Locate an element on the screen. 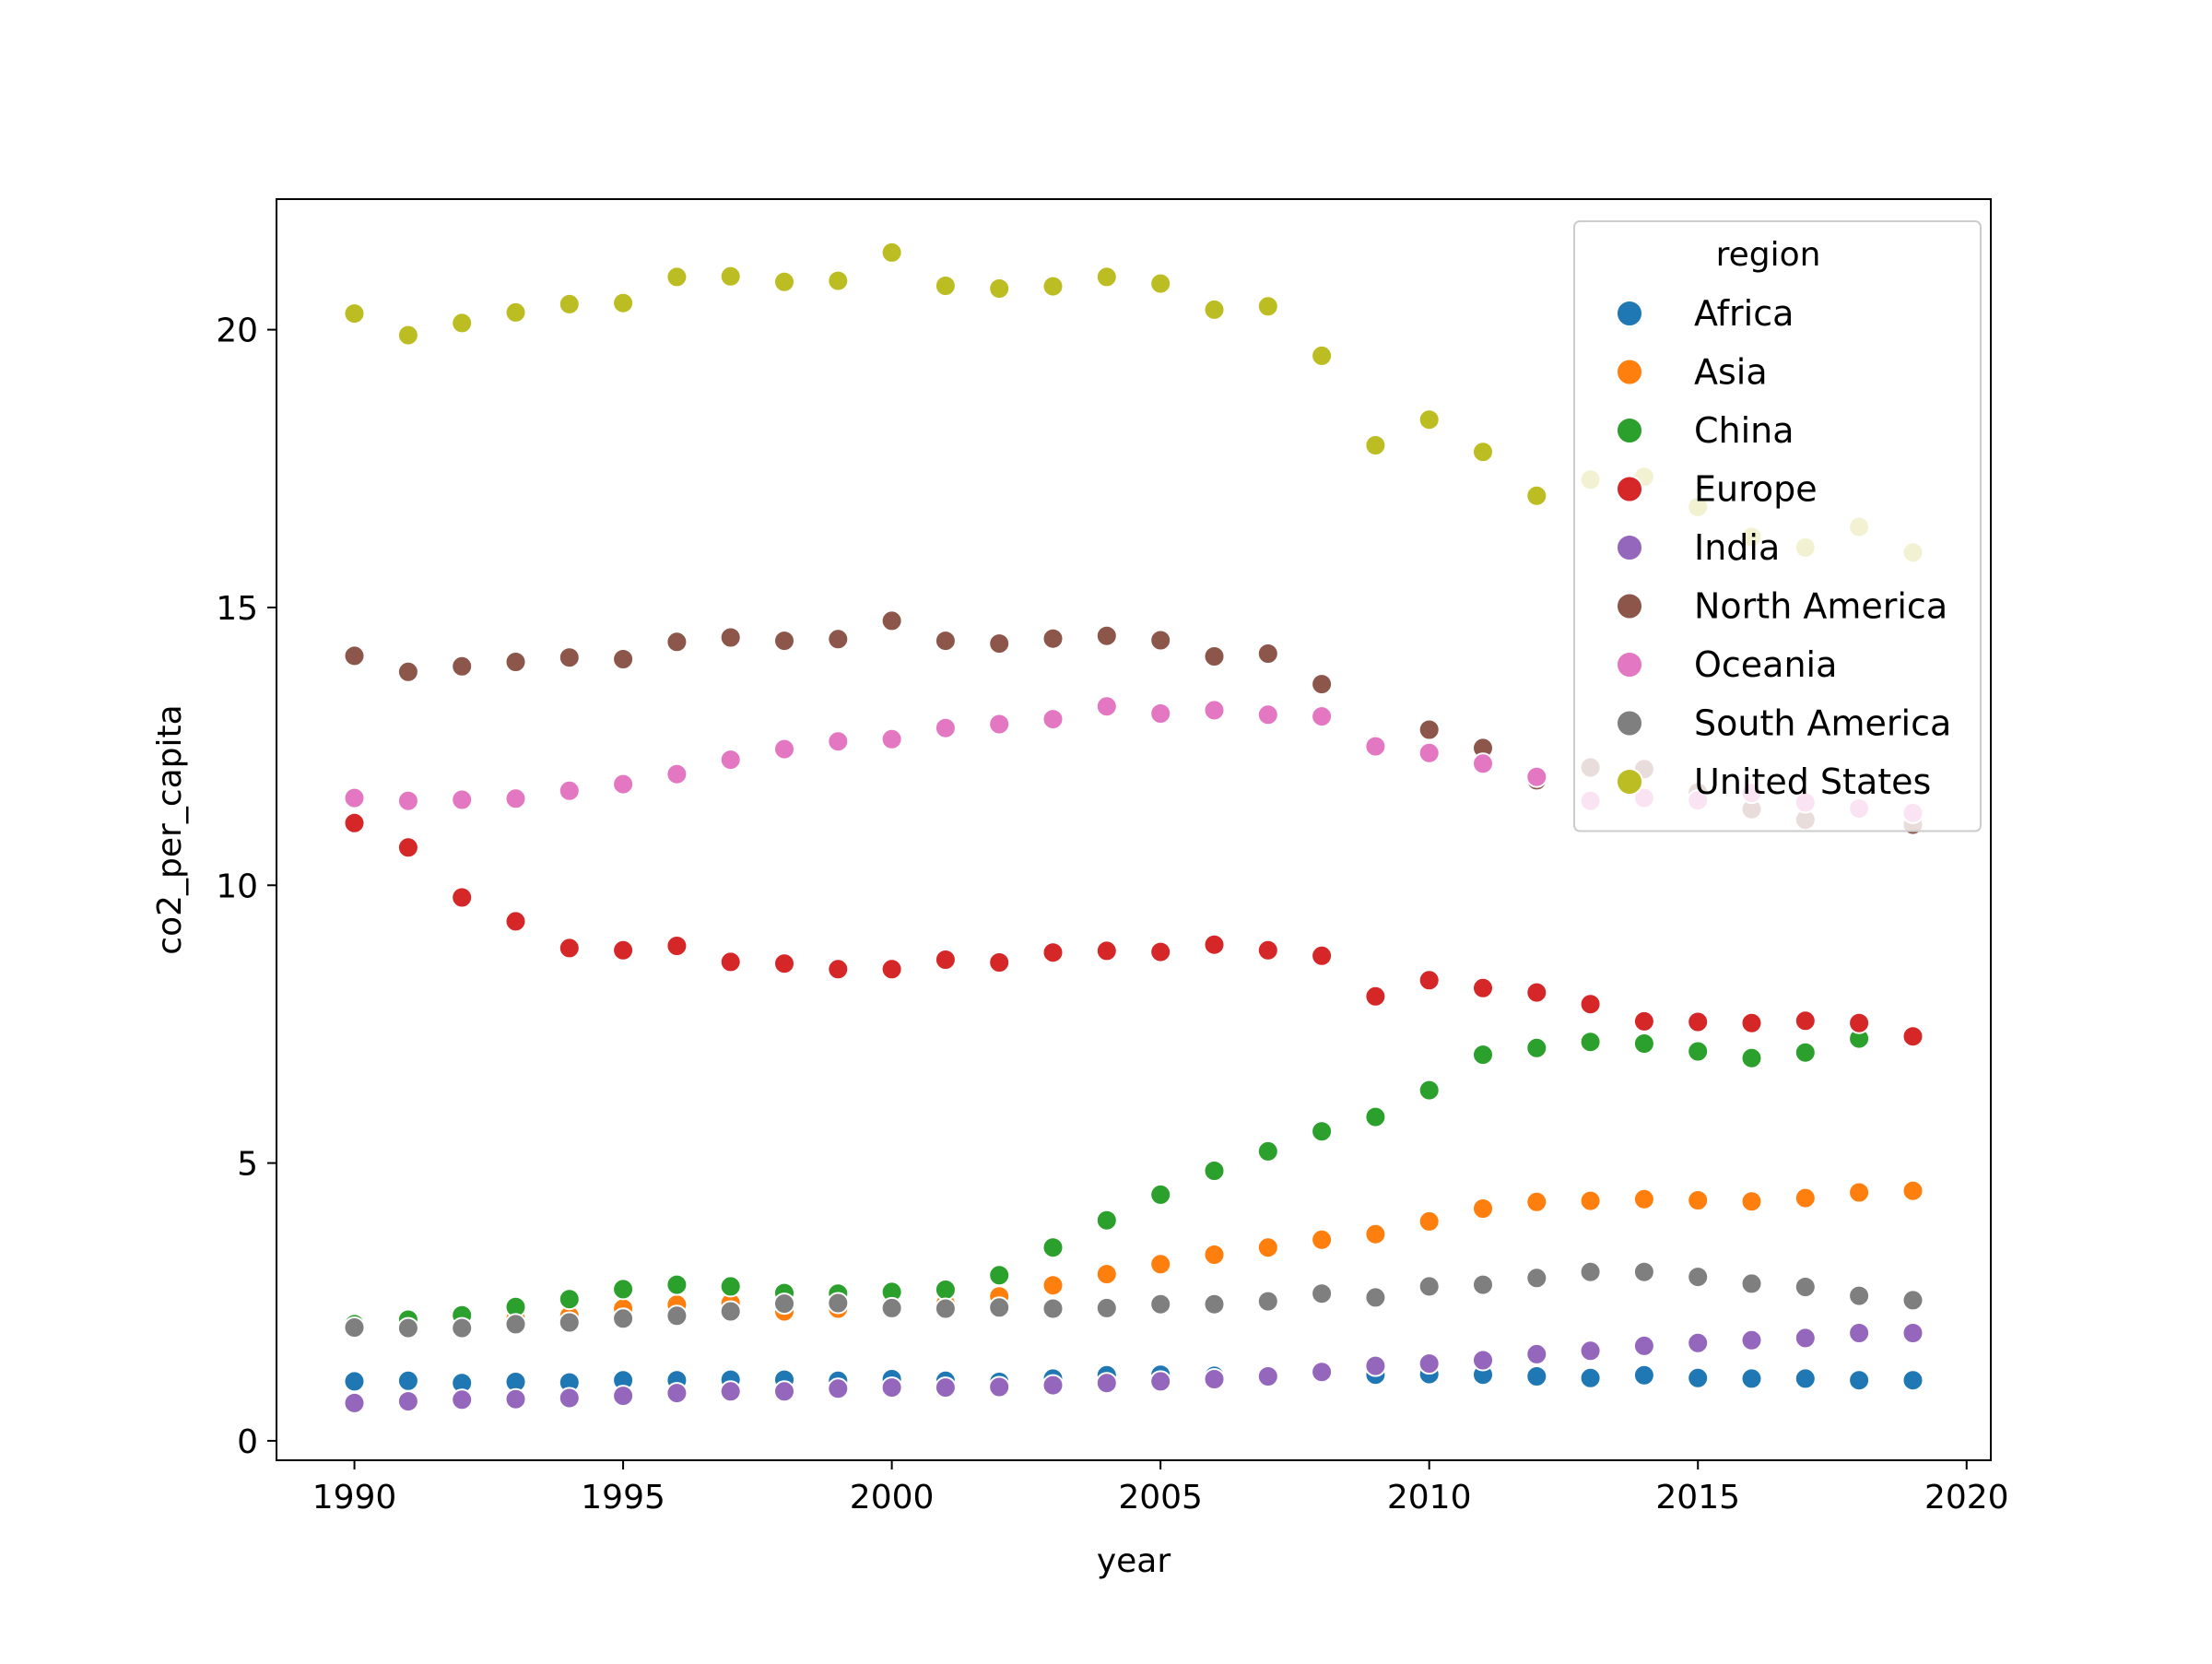 The image size is (2212, 1664). y-tick-label: 15 is located at coordinates (237, 609).